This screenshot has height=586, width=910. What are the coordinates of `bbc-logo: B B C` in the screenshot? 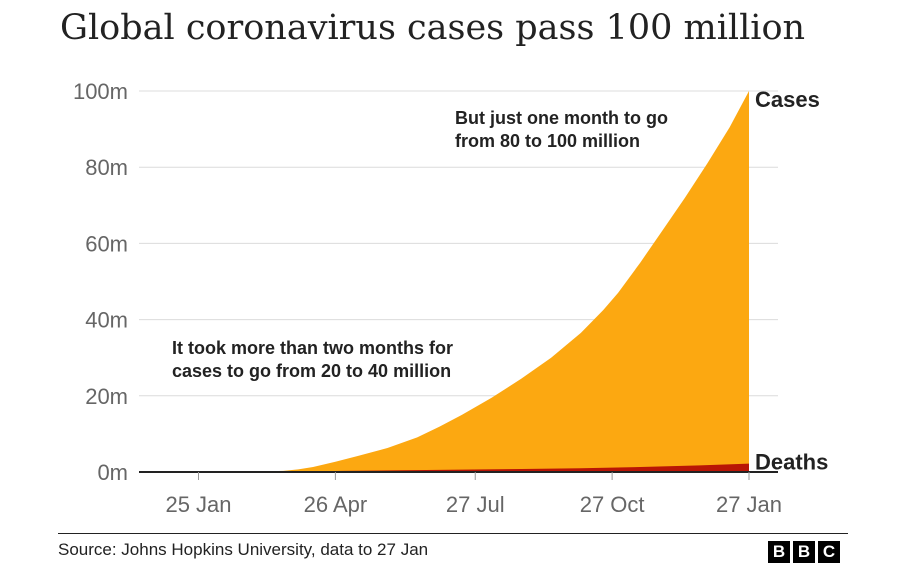 It's located at (804, 552).